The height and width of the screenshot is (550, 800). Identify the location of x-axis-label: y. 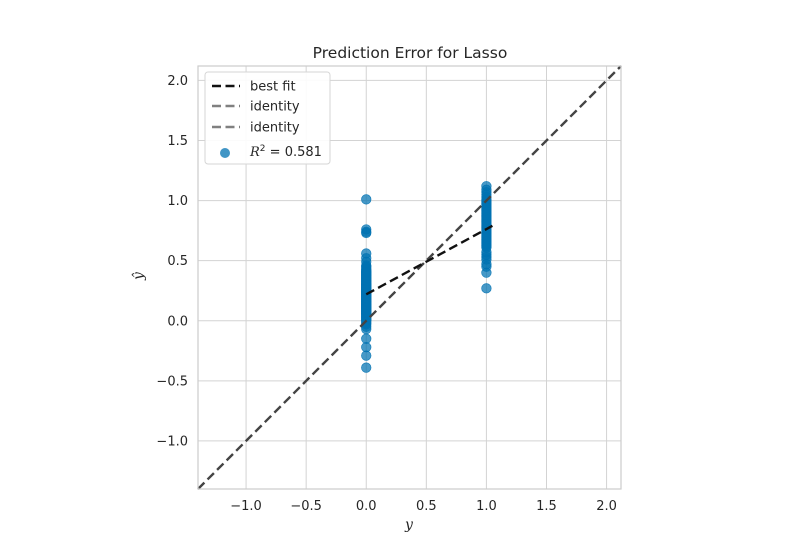
(409, 525).